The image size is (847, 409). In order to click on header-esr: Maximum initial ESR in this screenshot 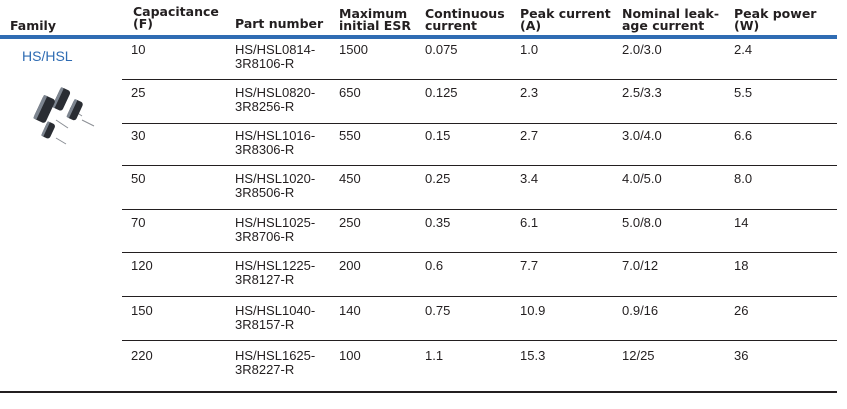, I will do `click(375, 19)`.